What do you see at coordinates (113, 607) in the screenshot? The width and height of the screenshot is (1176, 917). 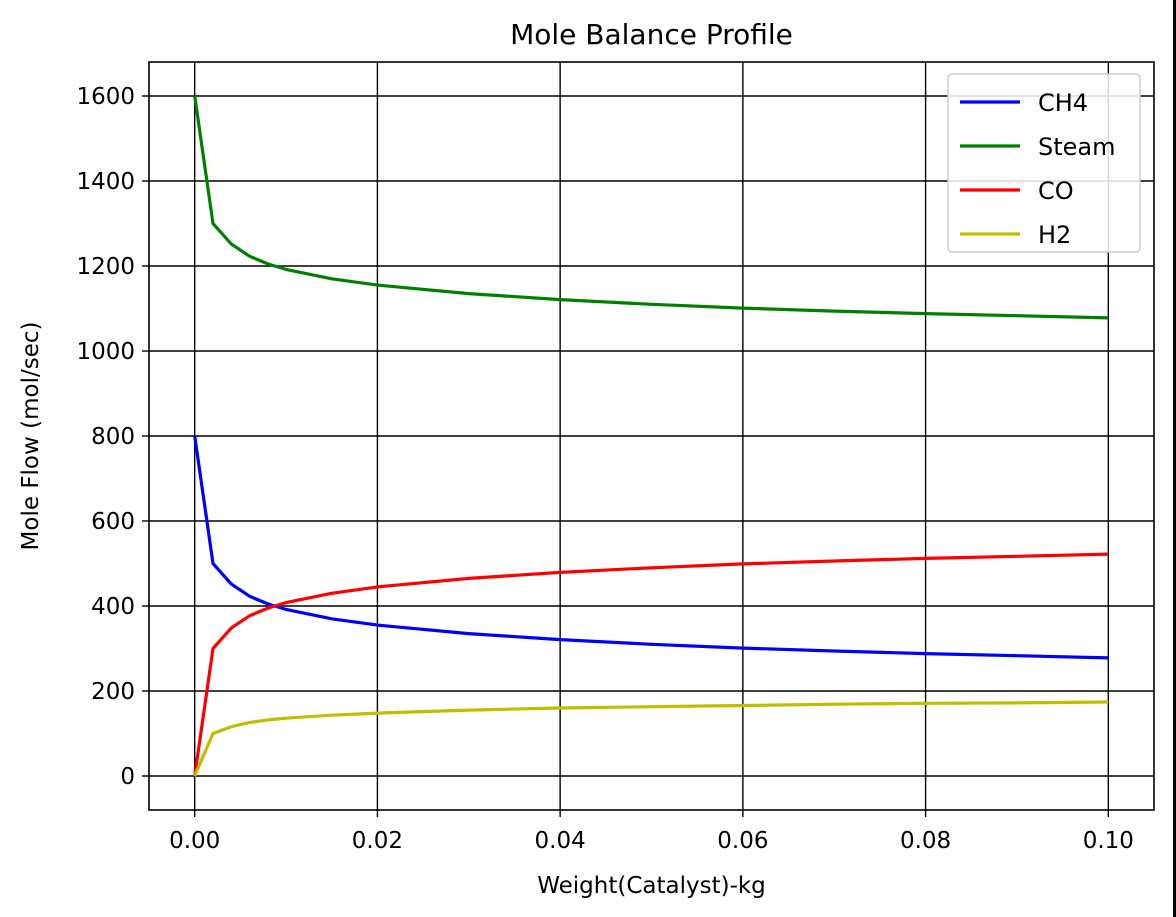 I see `y-tick-label: 400` at bounding box center [113, 607].